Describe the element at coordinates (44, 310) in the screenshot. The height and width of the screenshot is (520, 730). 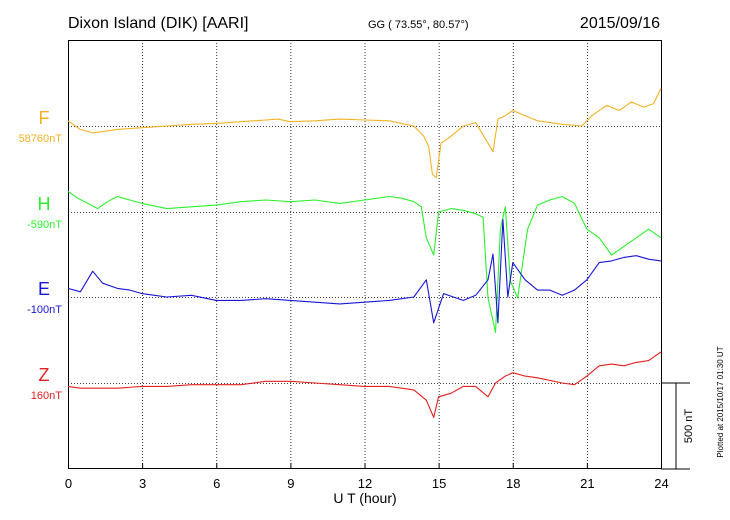
I see `series-baseline-E: -100nT` at that location.